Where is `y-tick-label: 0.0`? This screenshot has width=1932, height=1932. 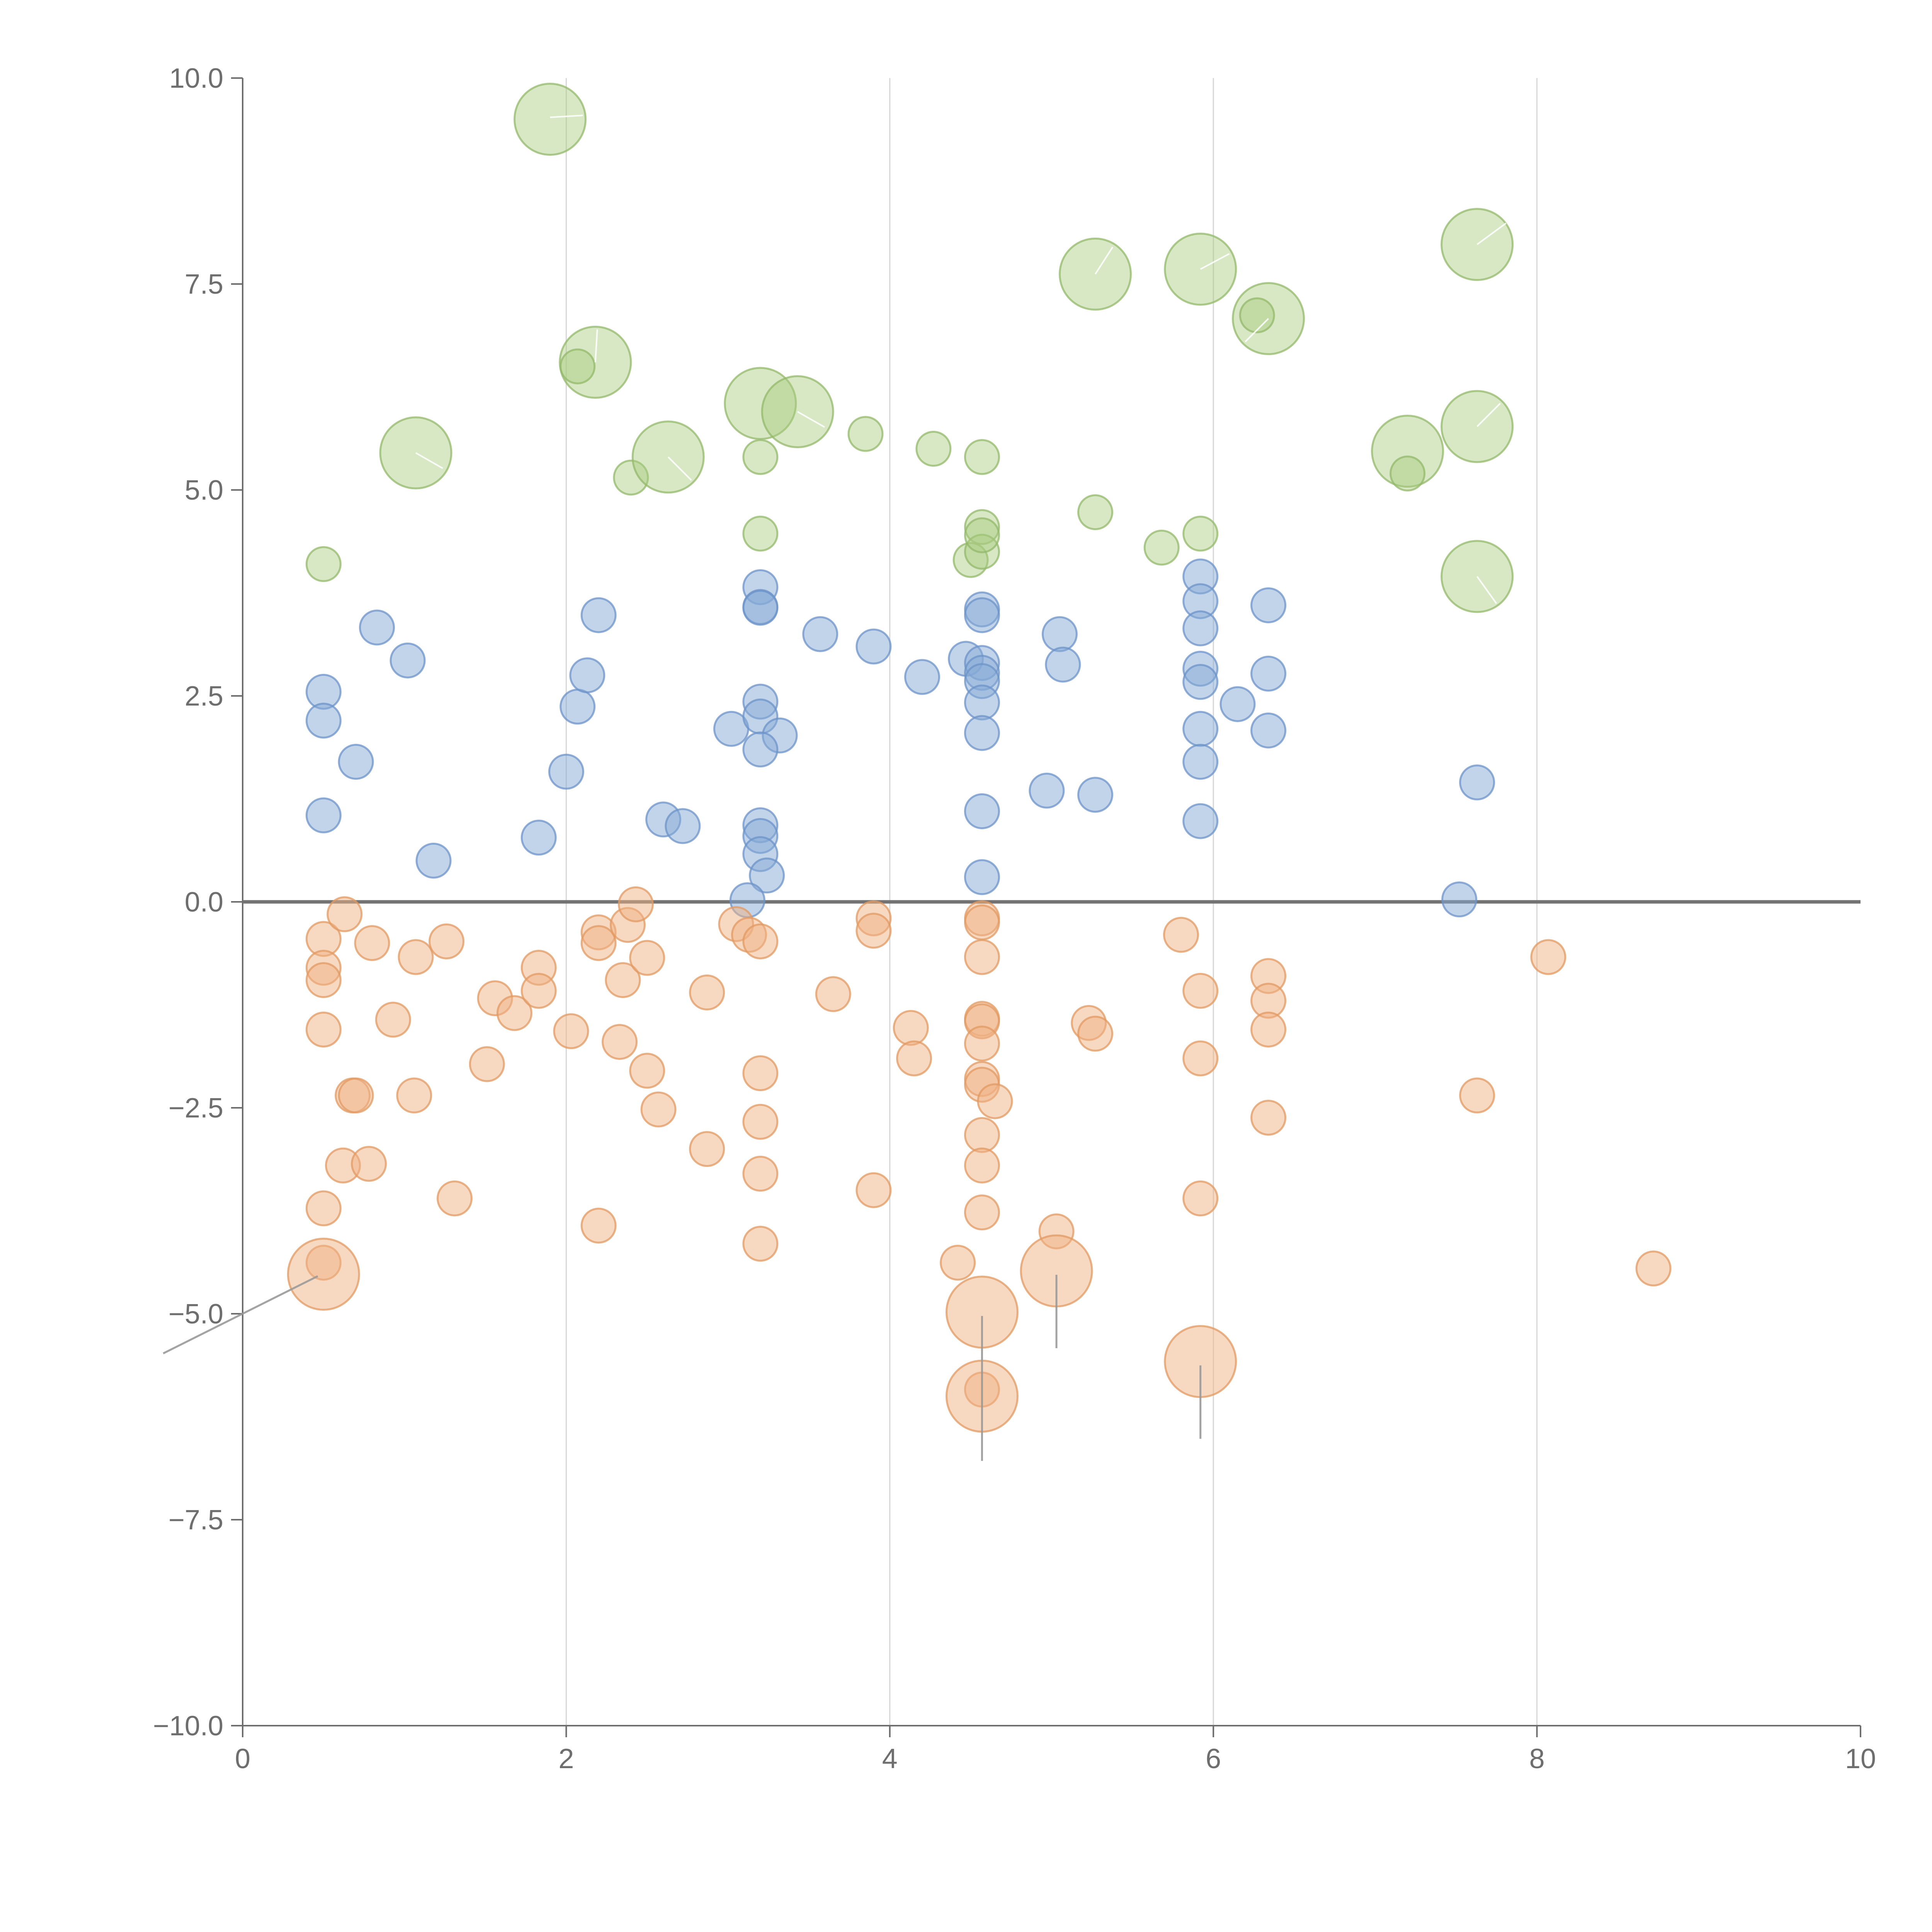
y-tick-label: 0.0 is located at coordinates (204, 903).